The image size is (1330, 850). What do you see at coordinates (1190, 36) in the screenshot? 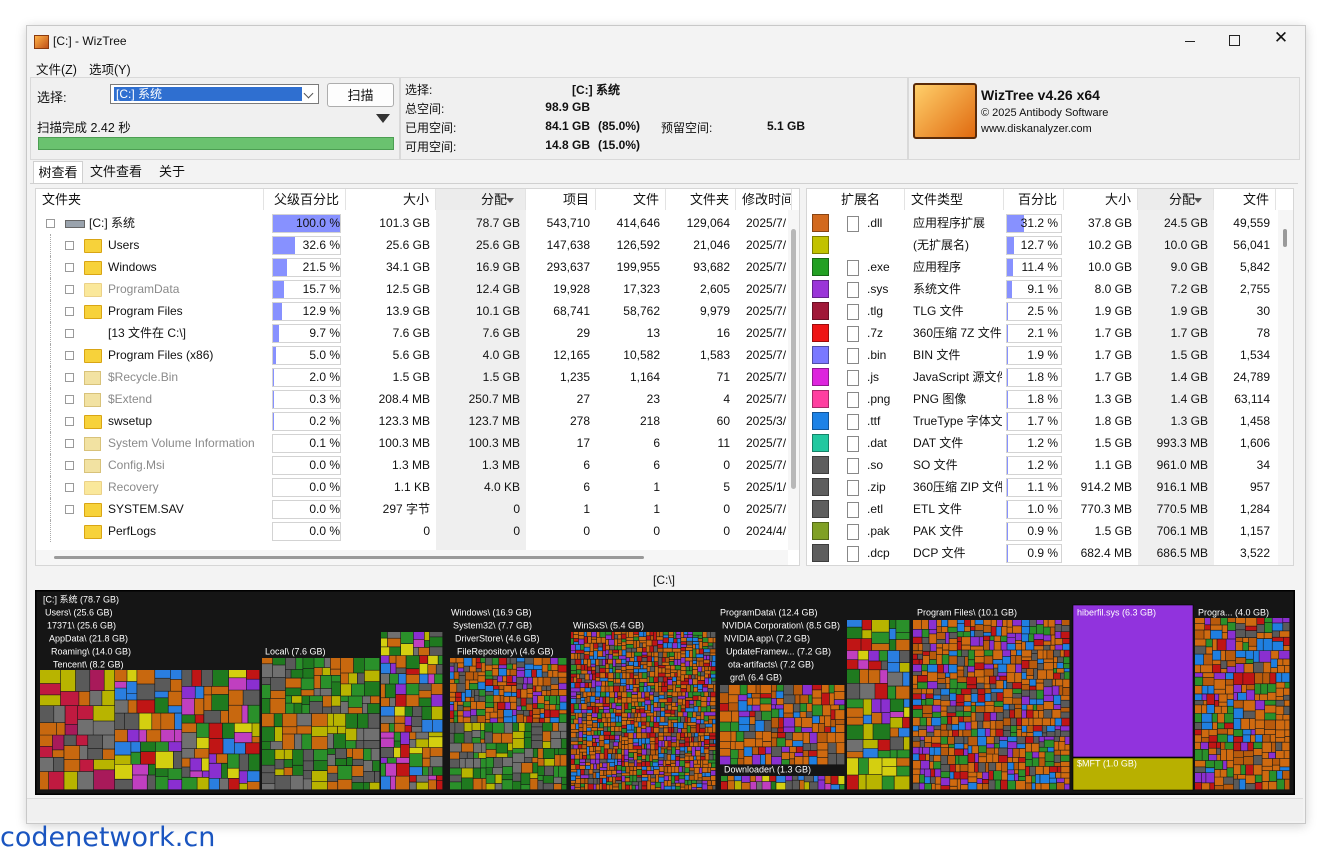
I see `minimize-button` at bounding box center [1190, 36].